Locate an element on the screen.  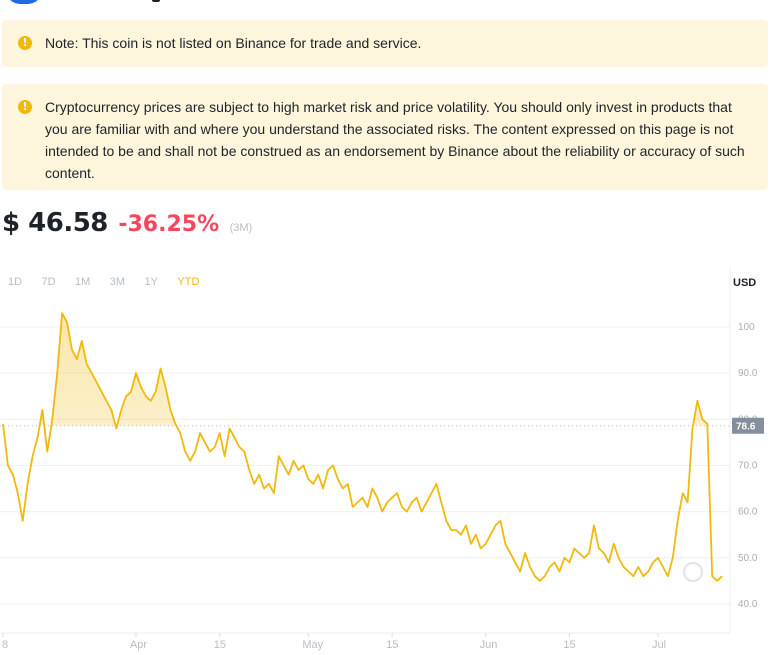
range-ytd-button: YTD is located at coordinates (188, 282).